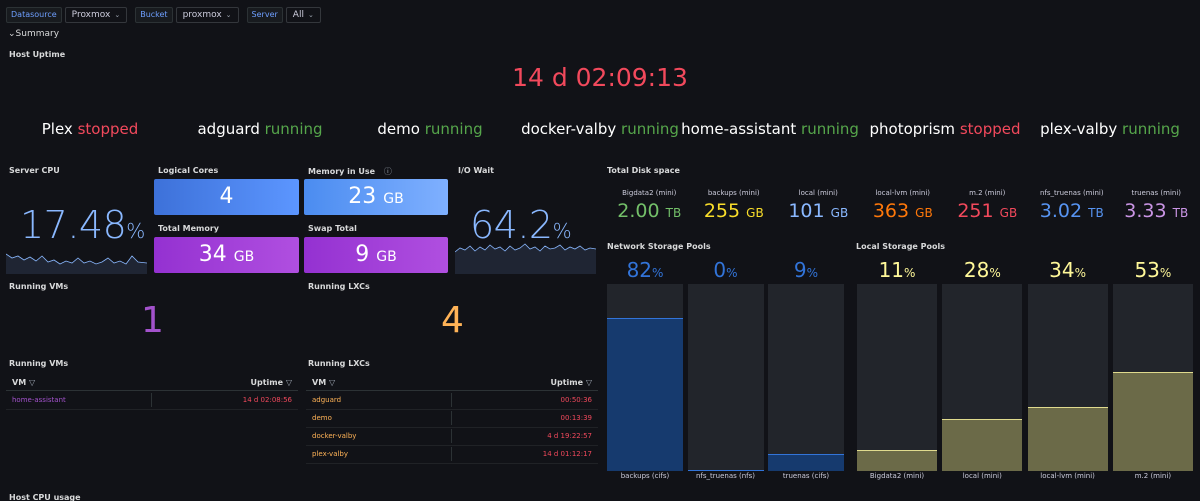 This screenshot has width=1200, height=501. Describe the element at coordinates (897, 476) in the screenshot. I see `bar-gauge-label: Bigdata2 (mini)` at that location.